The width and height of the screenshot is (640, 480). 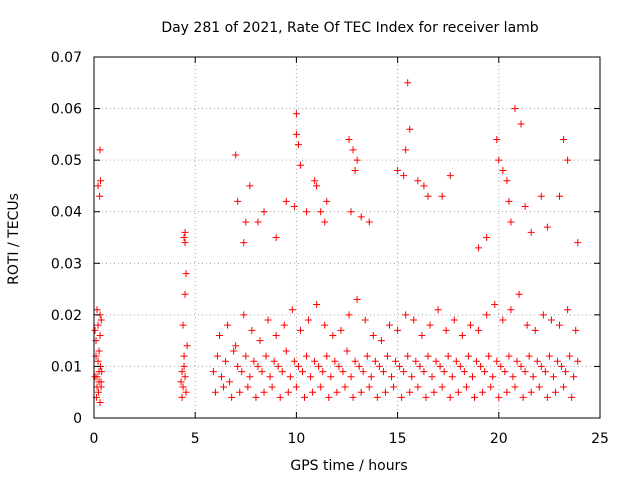 What do you see at coordinates (66, 161) in the screenshot?
I see `y-tick-label: 0.05` at bounding box center [66, 161].